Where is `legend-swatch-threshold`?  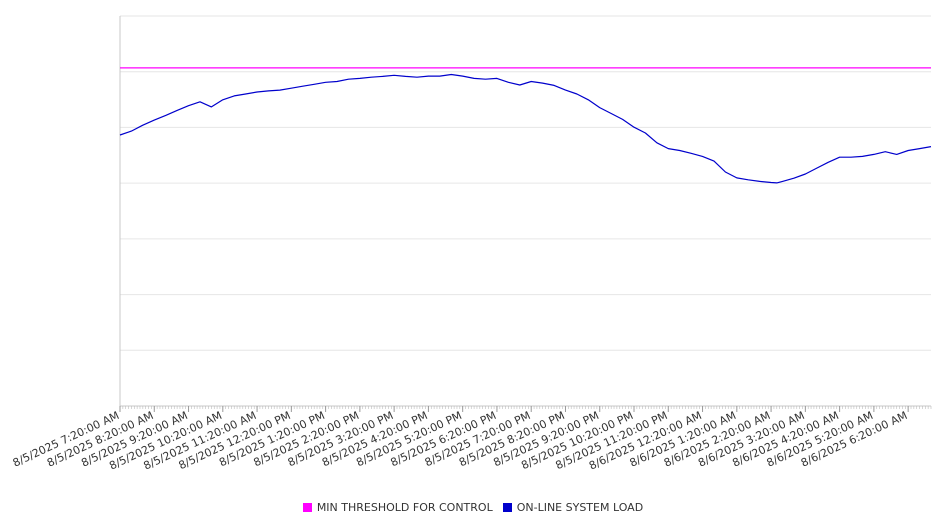 legend-swatch-threshold is located at coordinates (307, 507).